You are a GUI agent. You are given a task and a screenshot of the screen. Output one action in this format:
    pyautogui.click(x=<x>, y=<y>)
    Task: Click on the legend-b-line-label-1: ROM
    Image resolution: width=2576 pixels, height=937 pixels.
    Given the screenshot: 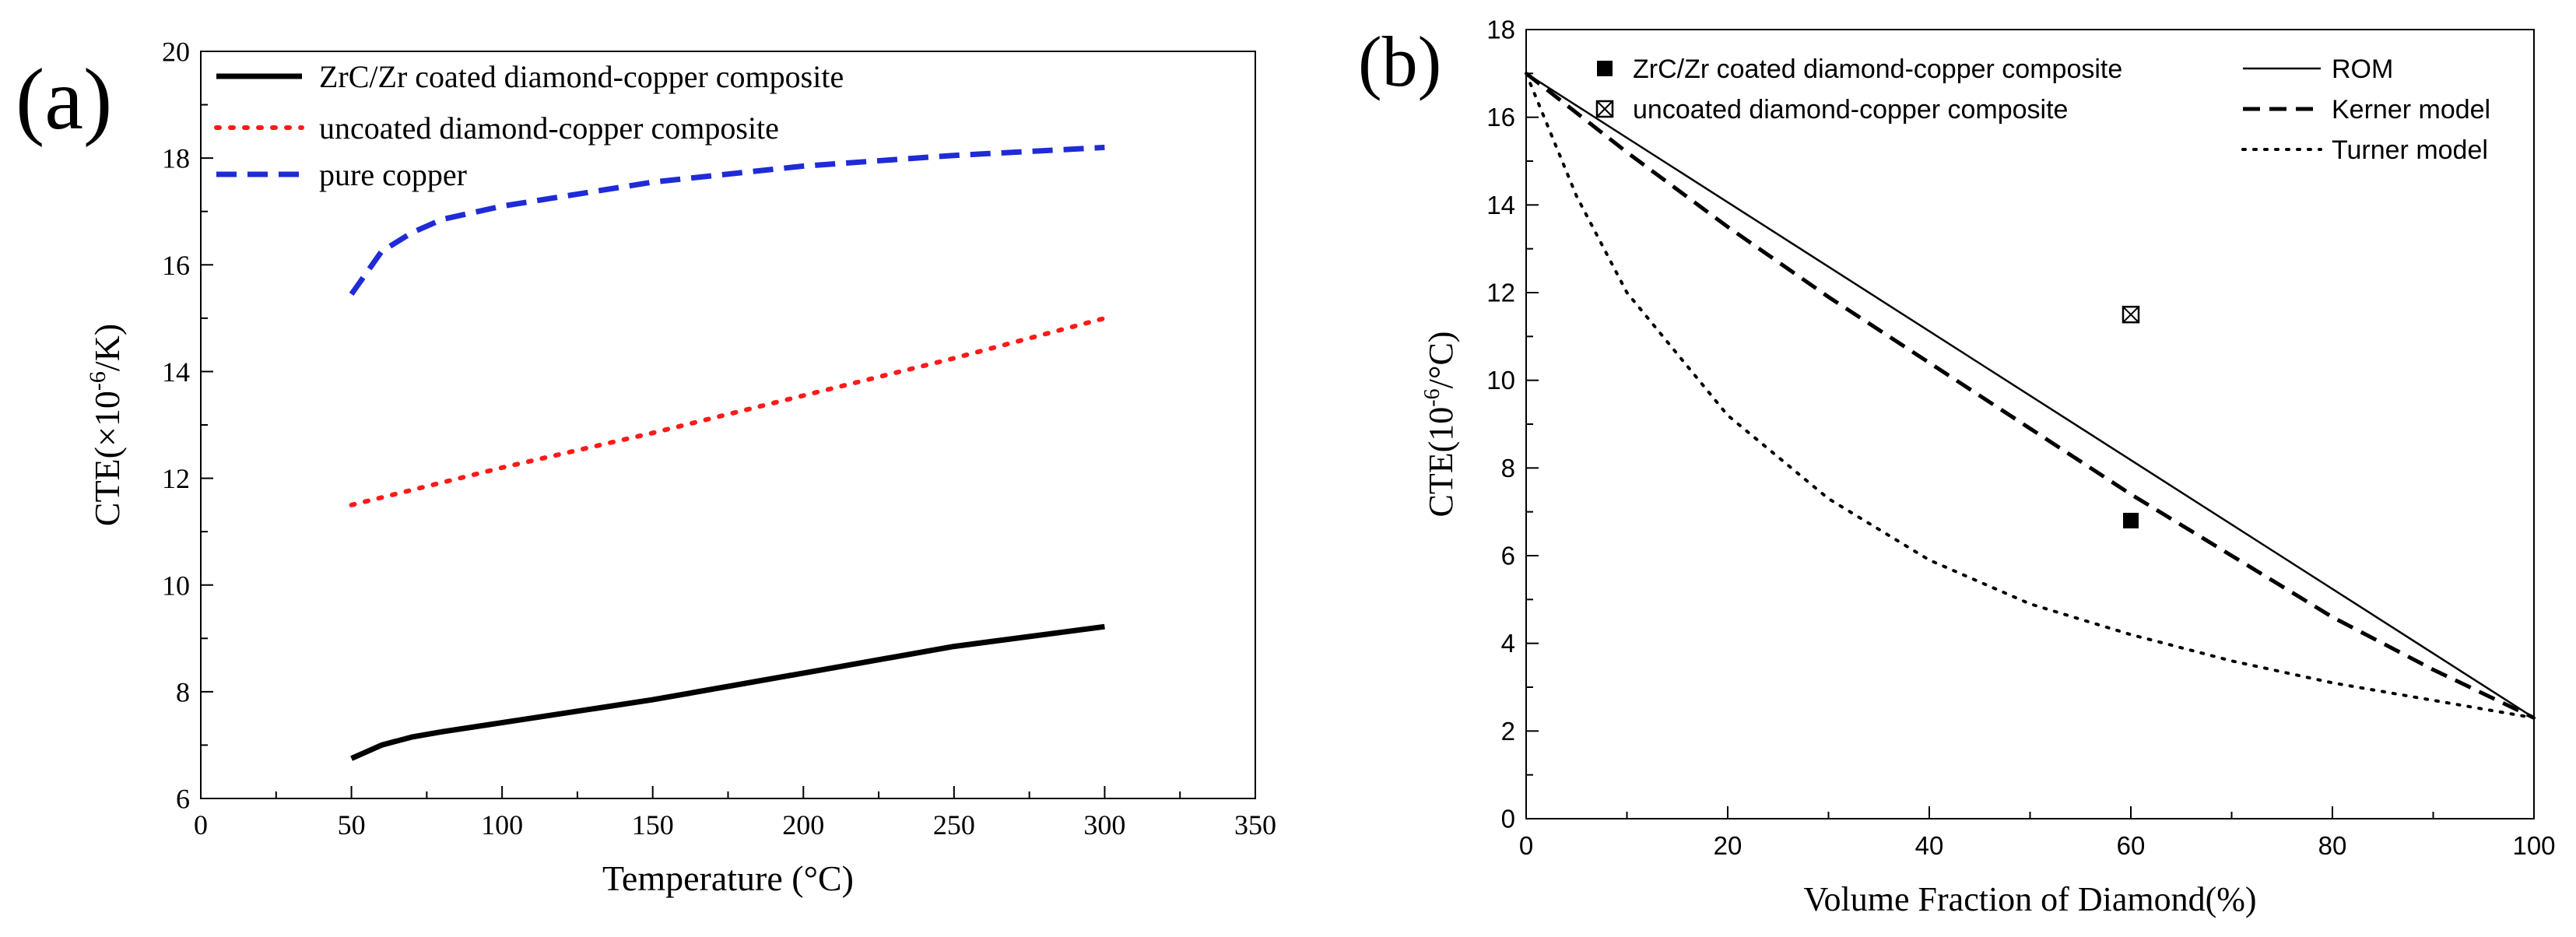 What is the action you would take?
    pyautogui.click(x=2363, y=69)
    